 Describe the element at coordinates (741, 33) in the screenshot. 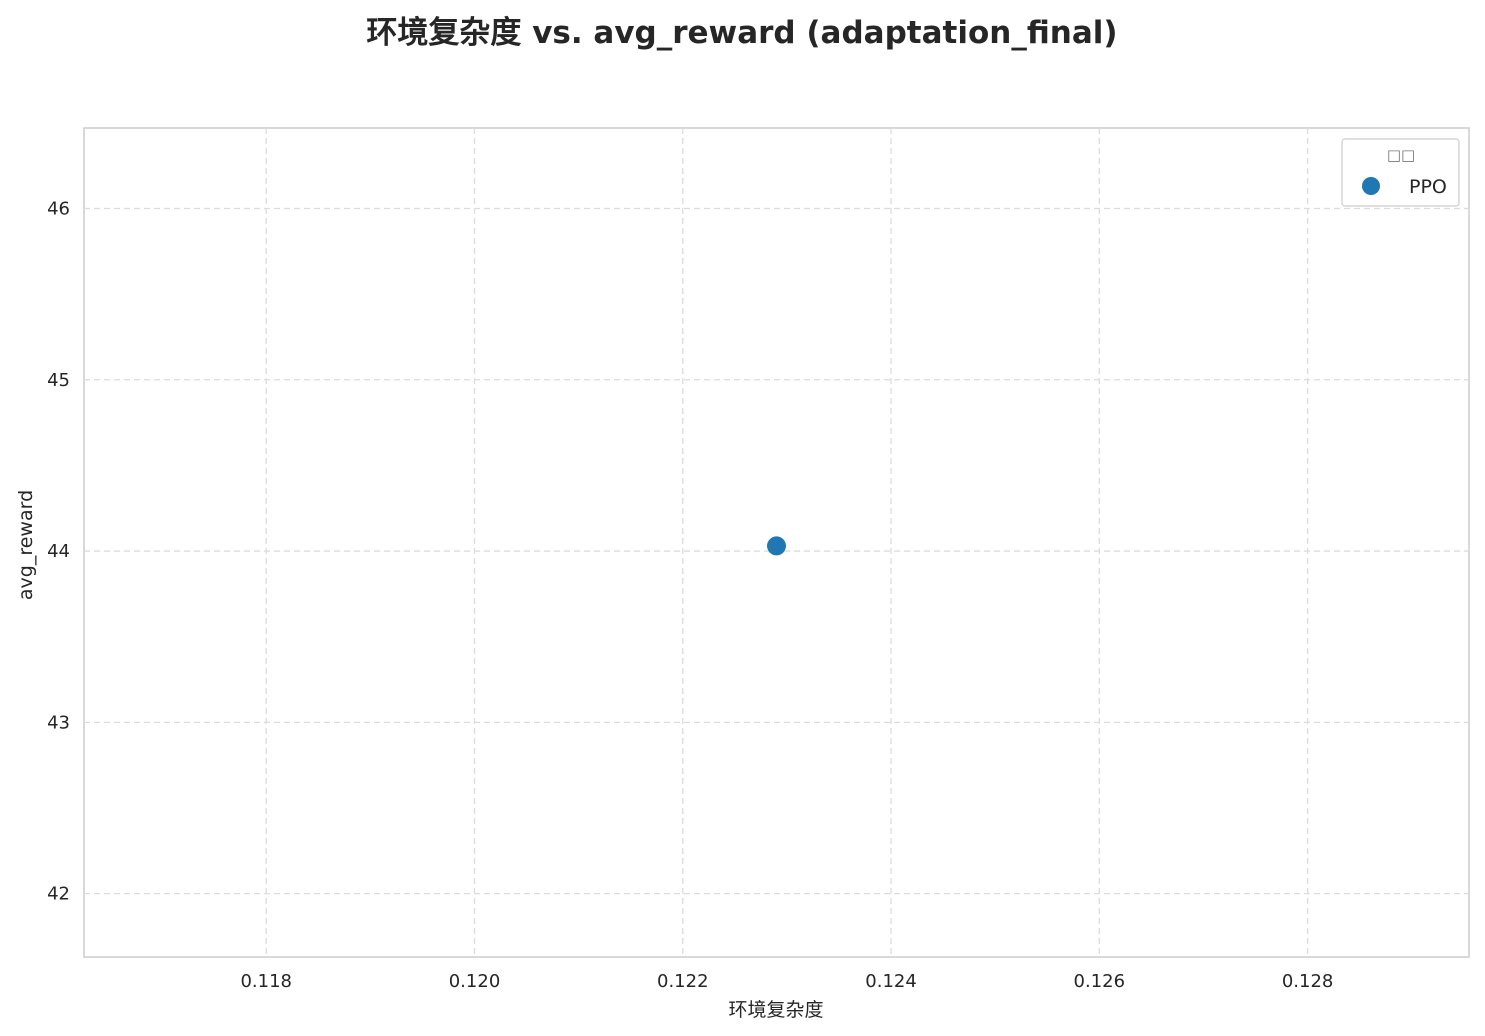

I see `chart-title: 环境复杂度 vs. avg_reward (adaptation_final)` at that location.